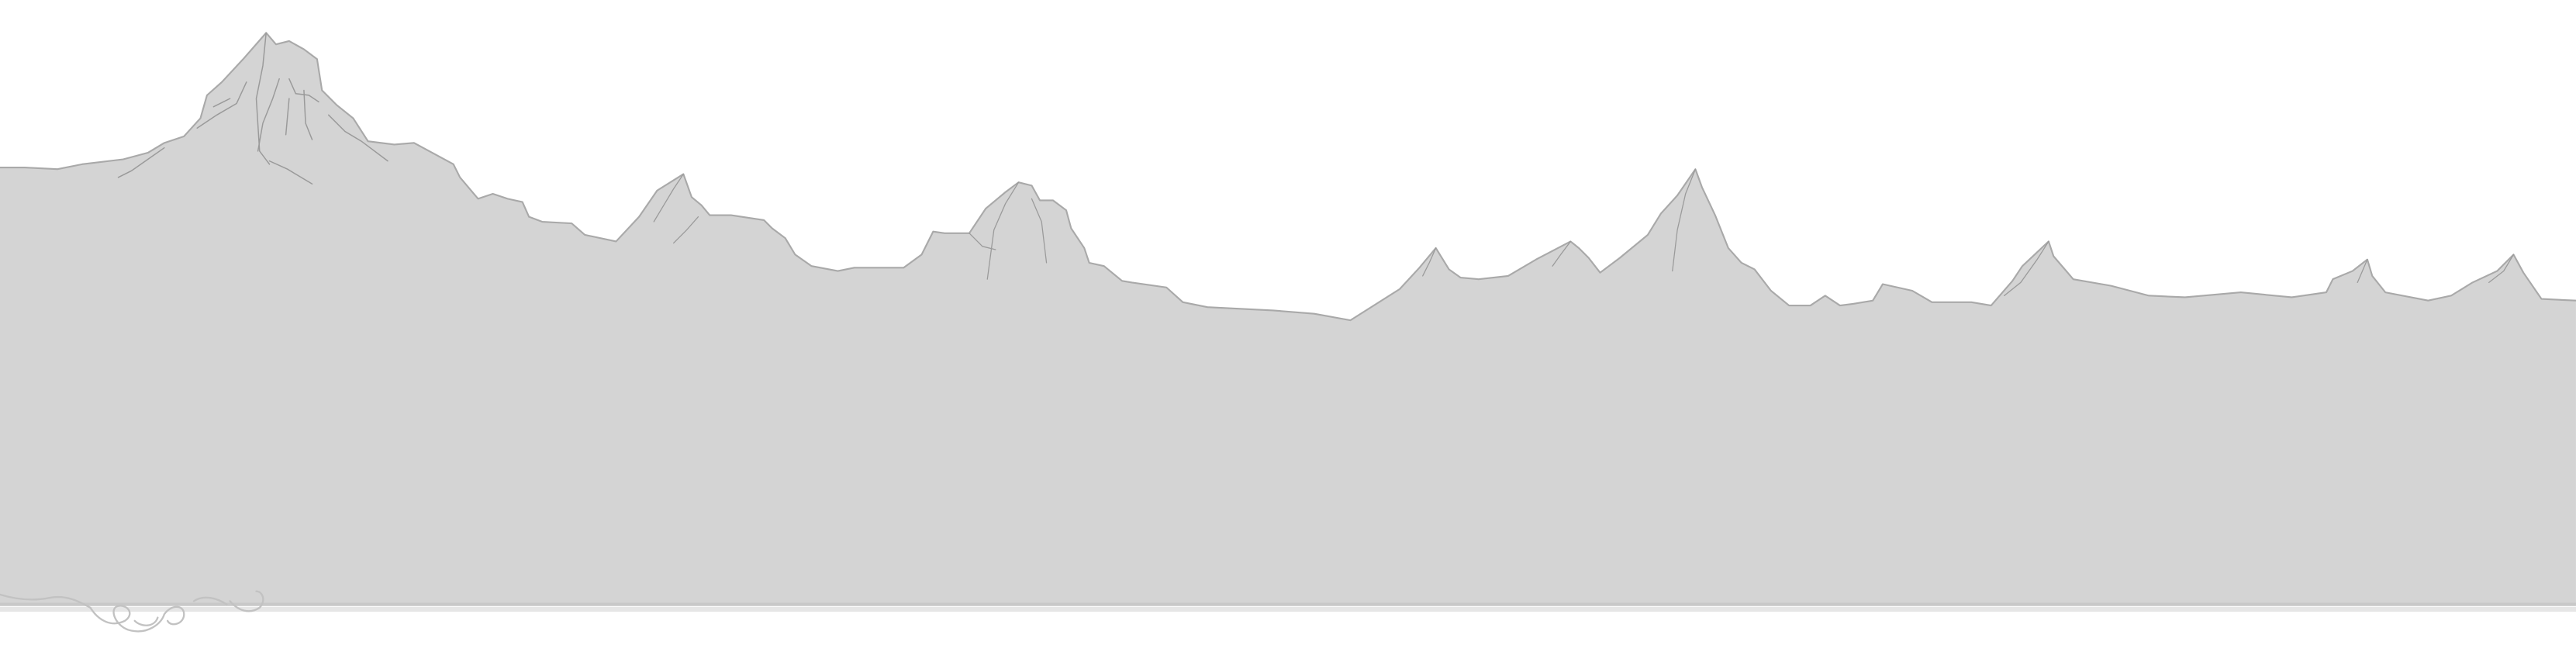  What do you see at coordinates (1584, 232) in the screenshot?
I see `sketch-details-ridges` at bounding box center [1584, 232].